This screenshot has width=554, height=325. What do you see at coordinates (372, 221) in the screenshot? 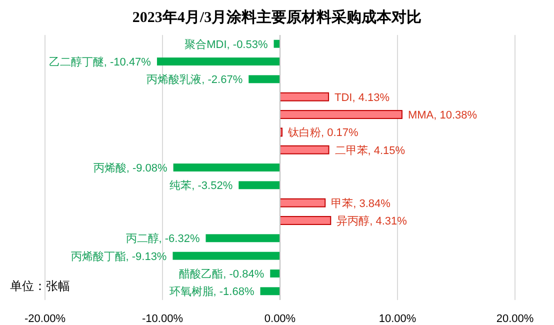
I see `data-label: 异丙醇, 4.31%` at bounding box center [372, 221].